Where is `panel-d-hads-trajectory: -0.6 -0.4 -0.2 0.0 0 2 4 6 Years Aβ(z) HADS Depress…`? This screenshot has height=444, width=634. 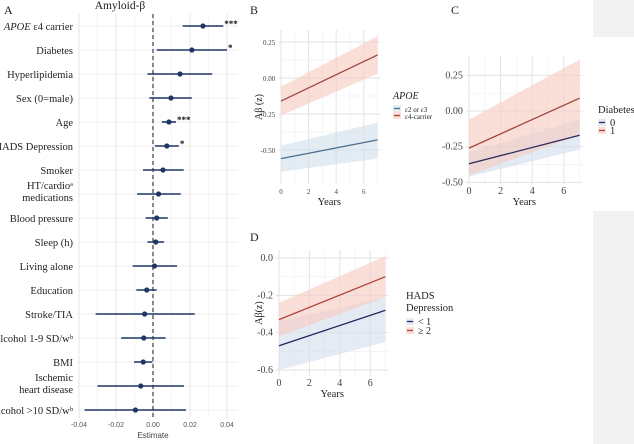
panel-d-hads-trajectory: -0.6 -0.4 -0.2 0.0 0 2 4 6 Years Aβ(z) HADS Depress… is located at coordinates (354, 325).